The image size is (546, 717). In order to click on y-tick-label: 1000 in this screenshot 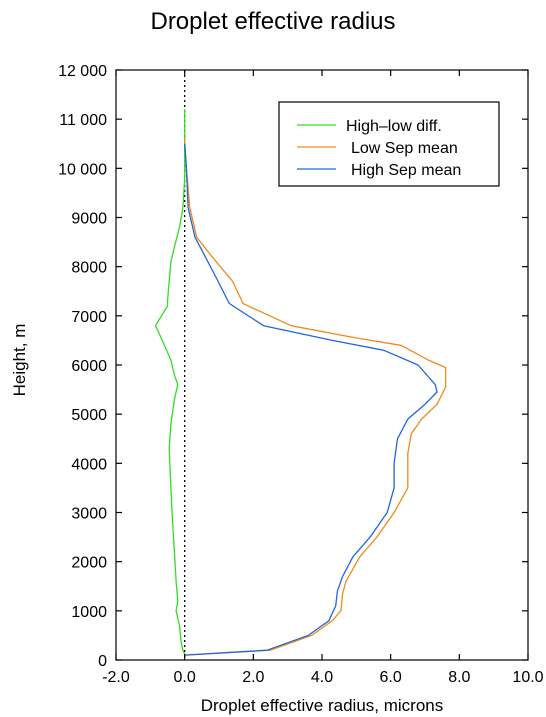, I will do `click(89, 612)`.